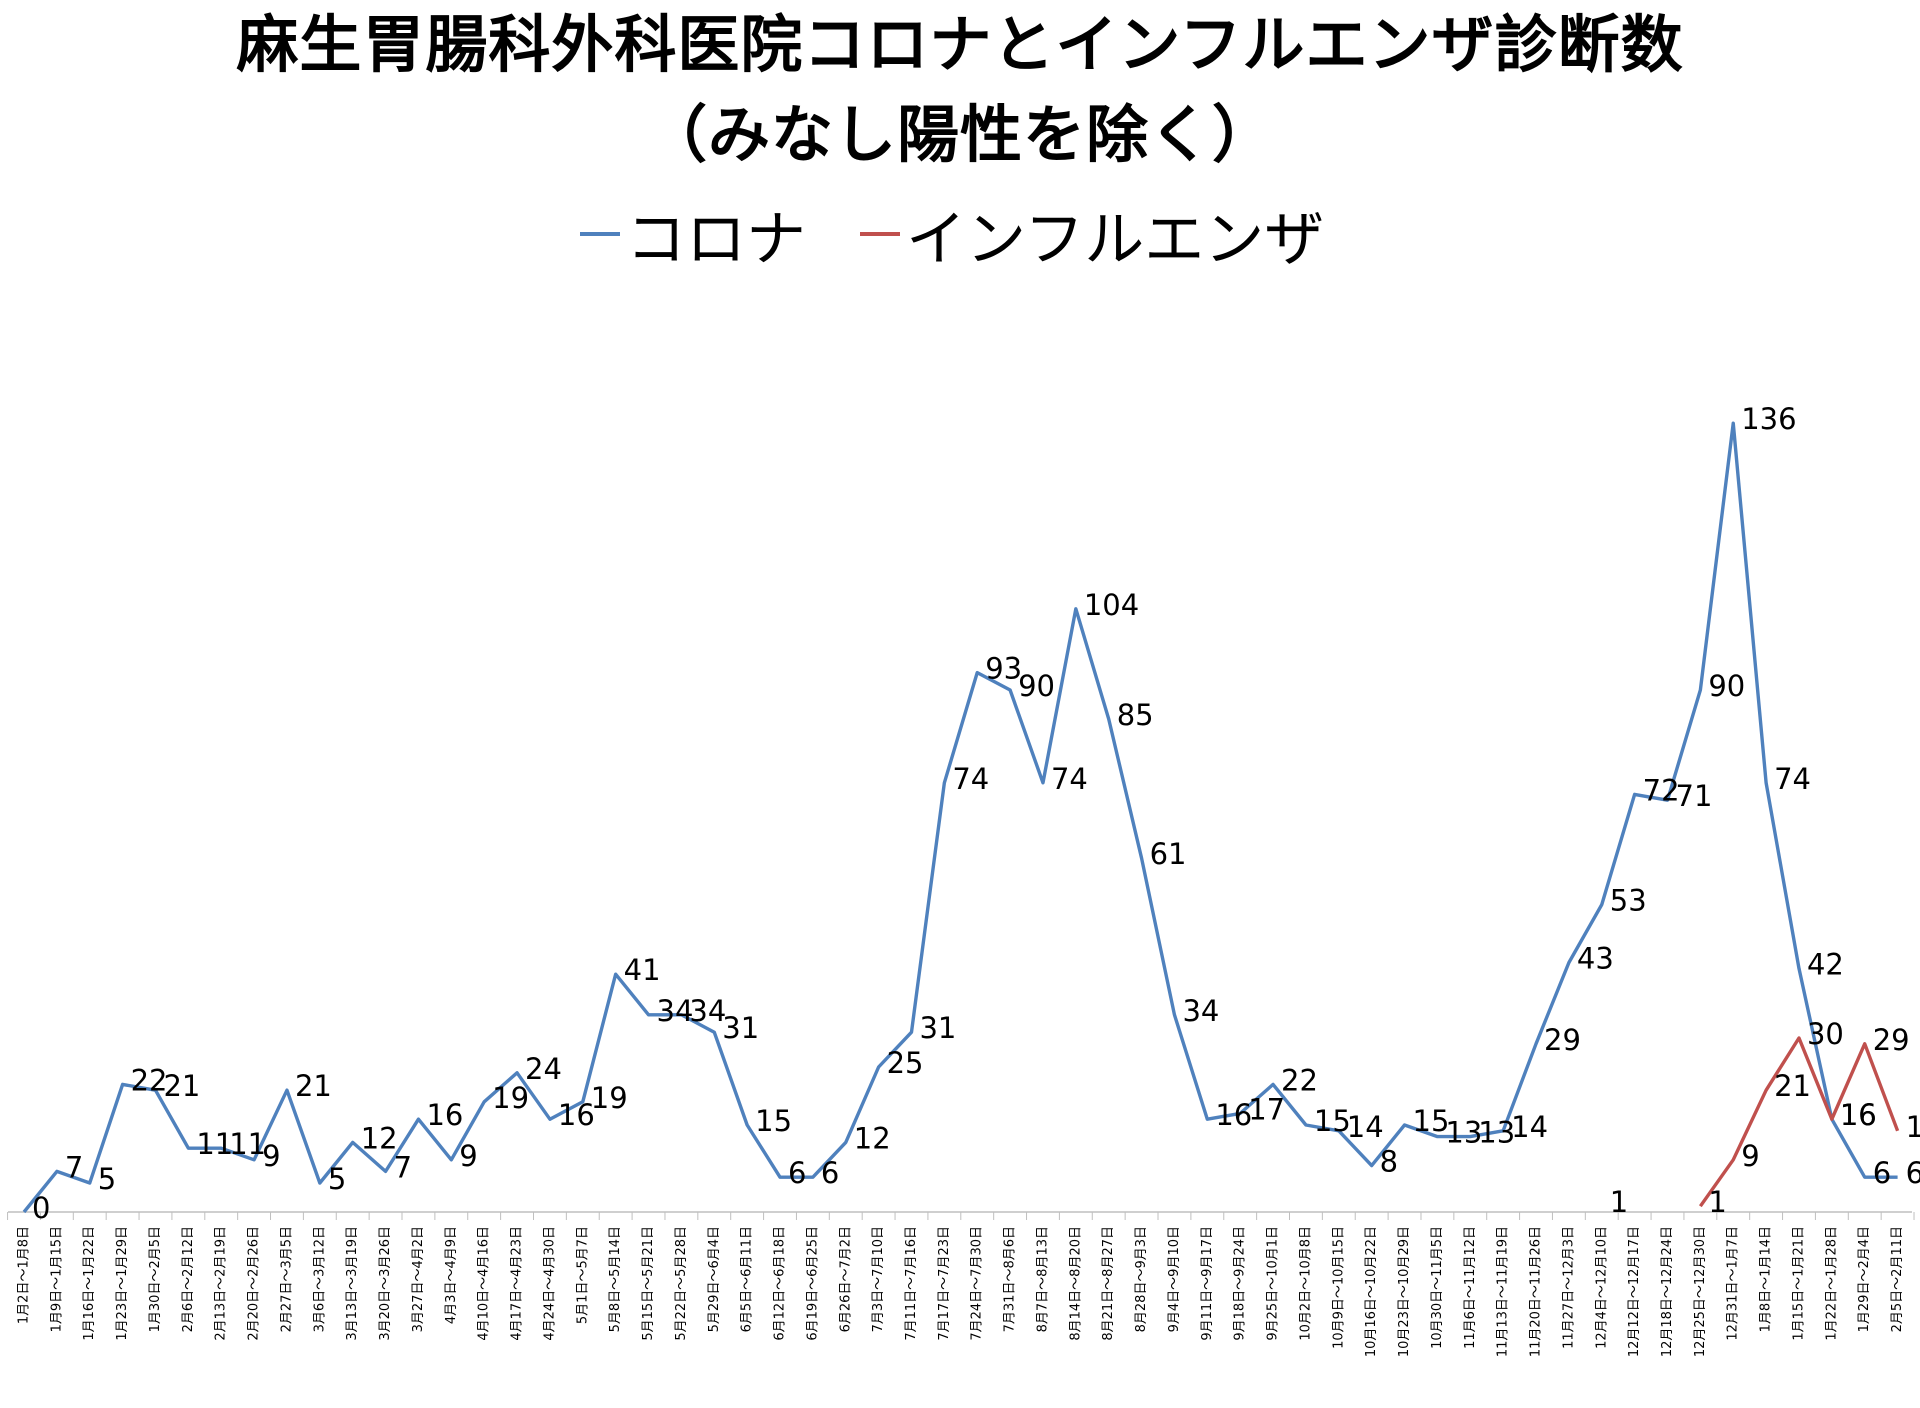 This screenshot has height=1408, width=1920. What do you see at coordinates (1864, 1279) in the screenshot?
I see `x-tick-label: 1月29日～2月4日` at bounding box center [1864, 1279].